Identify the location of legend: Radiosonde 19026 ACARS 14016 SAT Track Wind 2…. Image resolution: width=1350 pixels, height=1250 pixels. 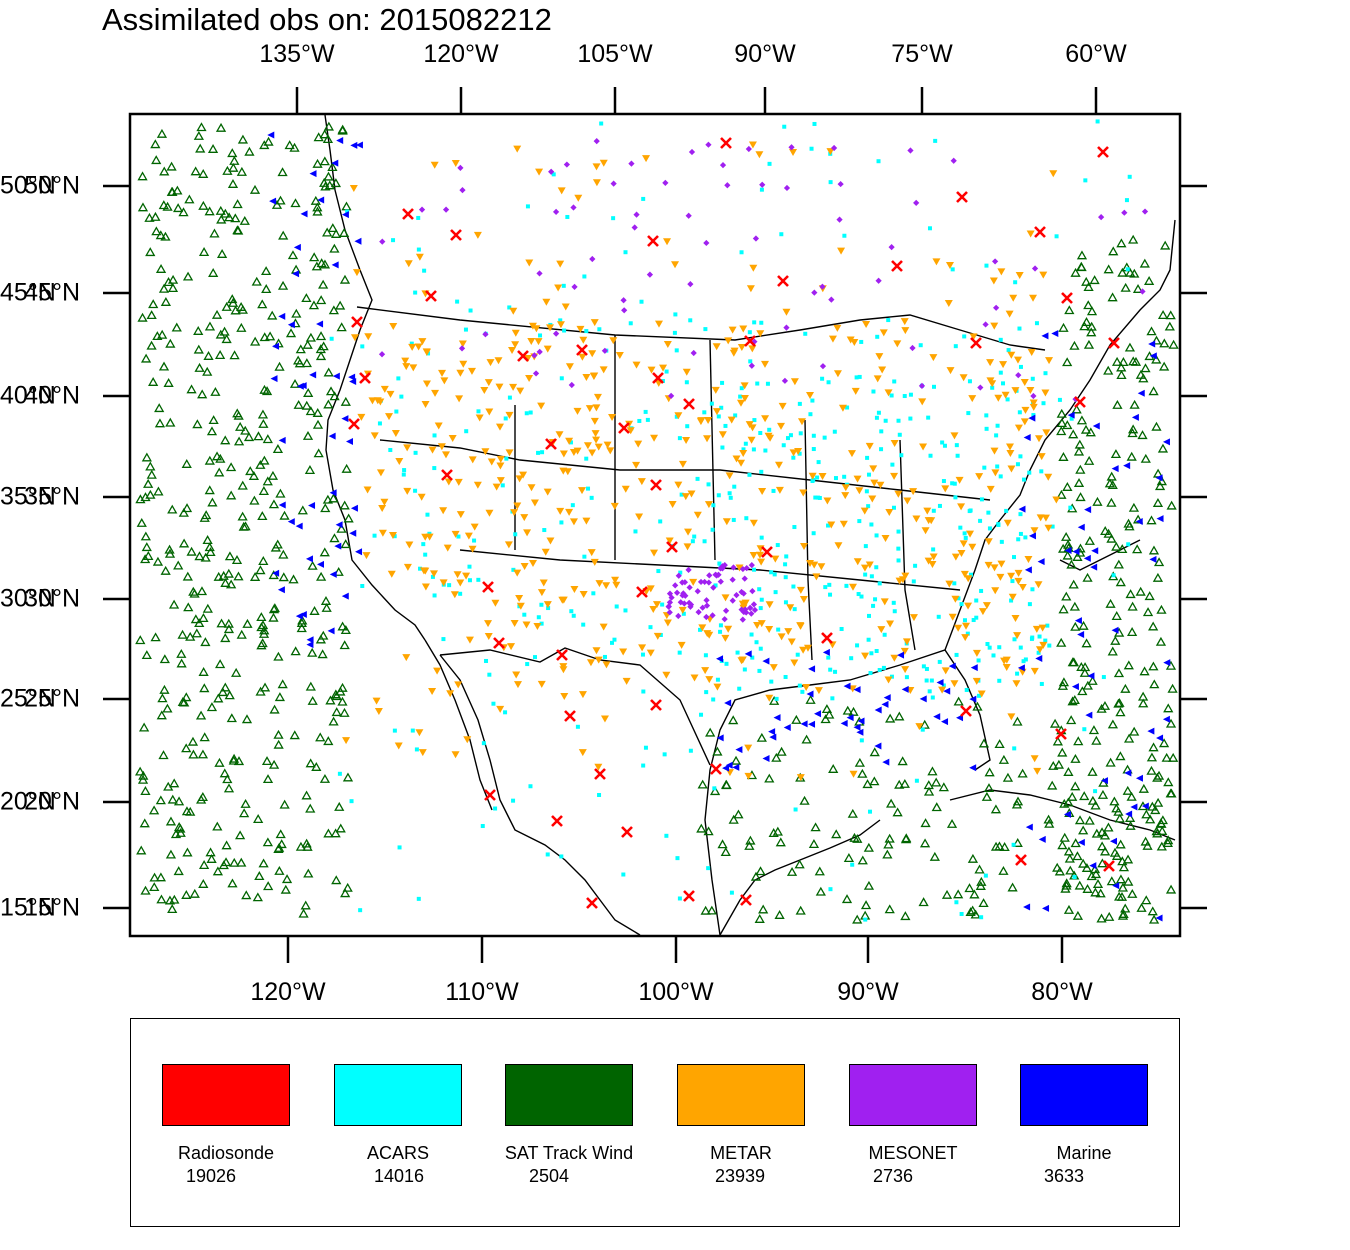
(655, 1122).